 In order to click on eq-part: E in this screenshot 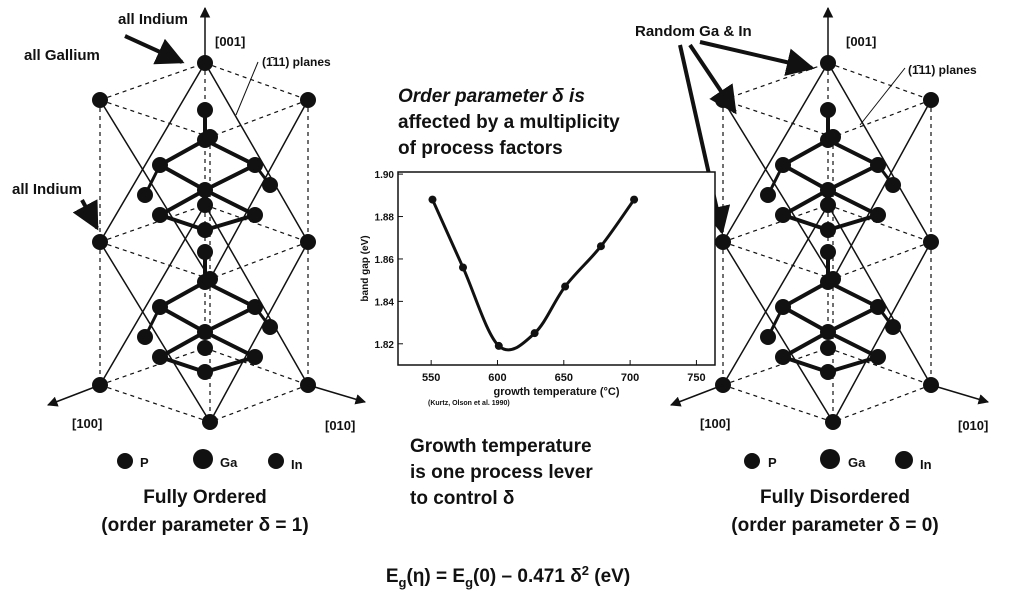, I will do `click(392, 576)`.